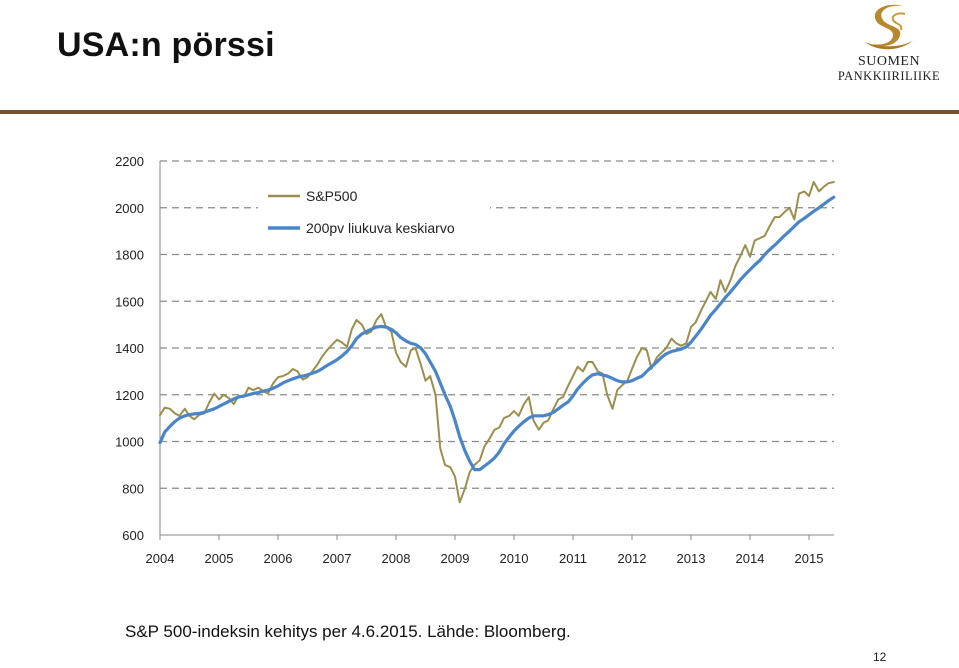 This screenshot has width=959, height=668. Describe the element at coordinates (332, 196) in the screenshot. I see `legend-label: S&P500` at that location.